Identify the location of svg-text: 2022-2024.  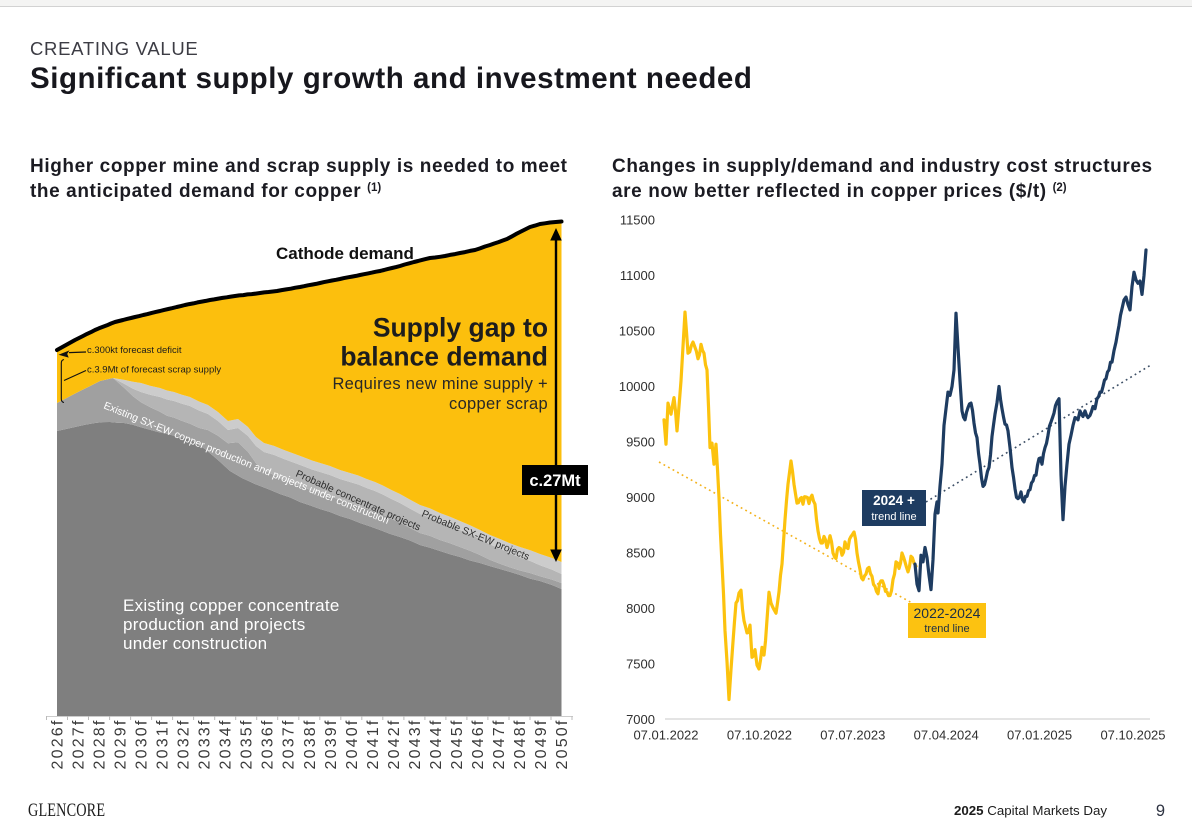
(947, 613).